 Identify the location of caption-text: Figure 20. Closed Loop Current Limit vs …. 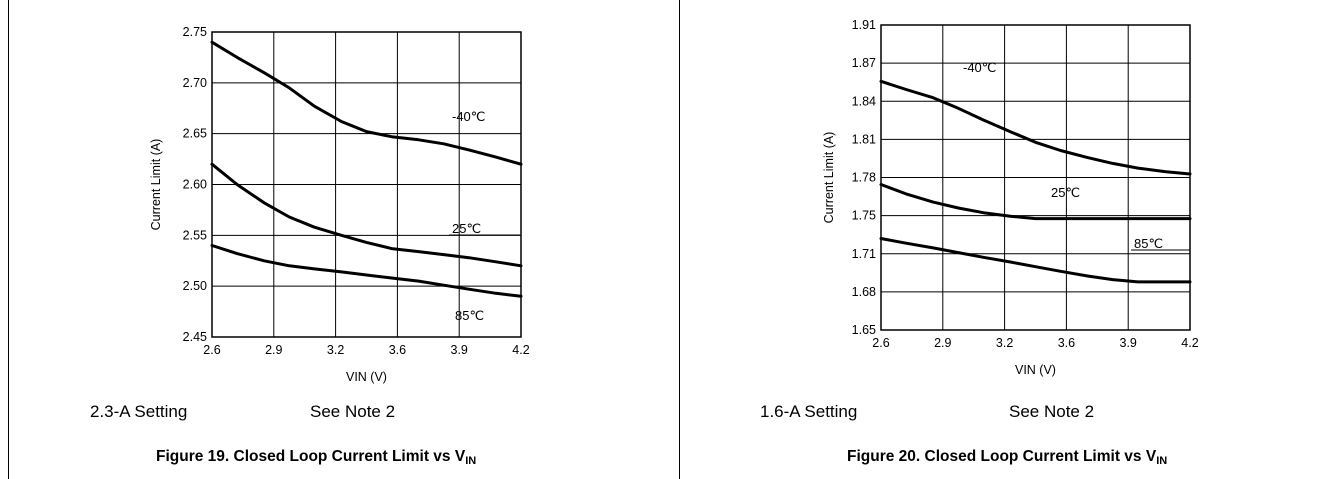
(1002, 456).